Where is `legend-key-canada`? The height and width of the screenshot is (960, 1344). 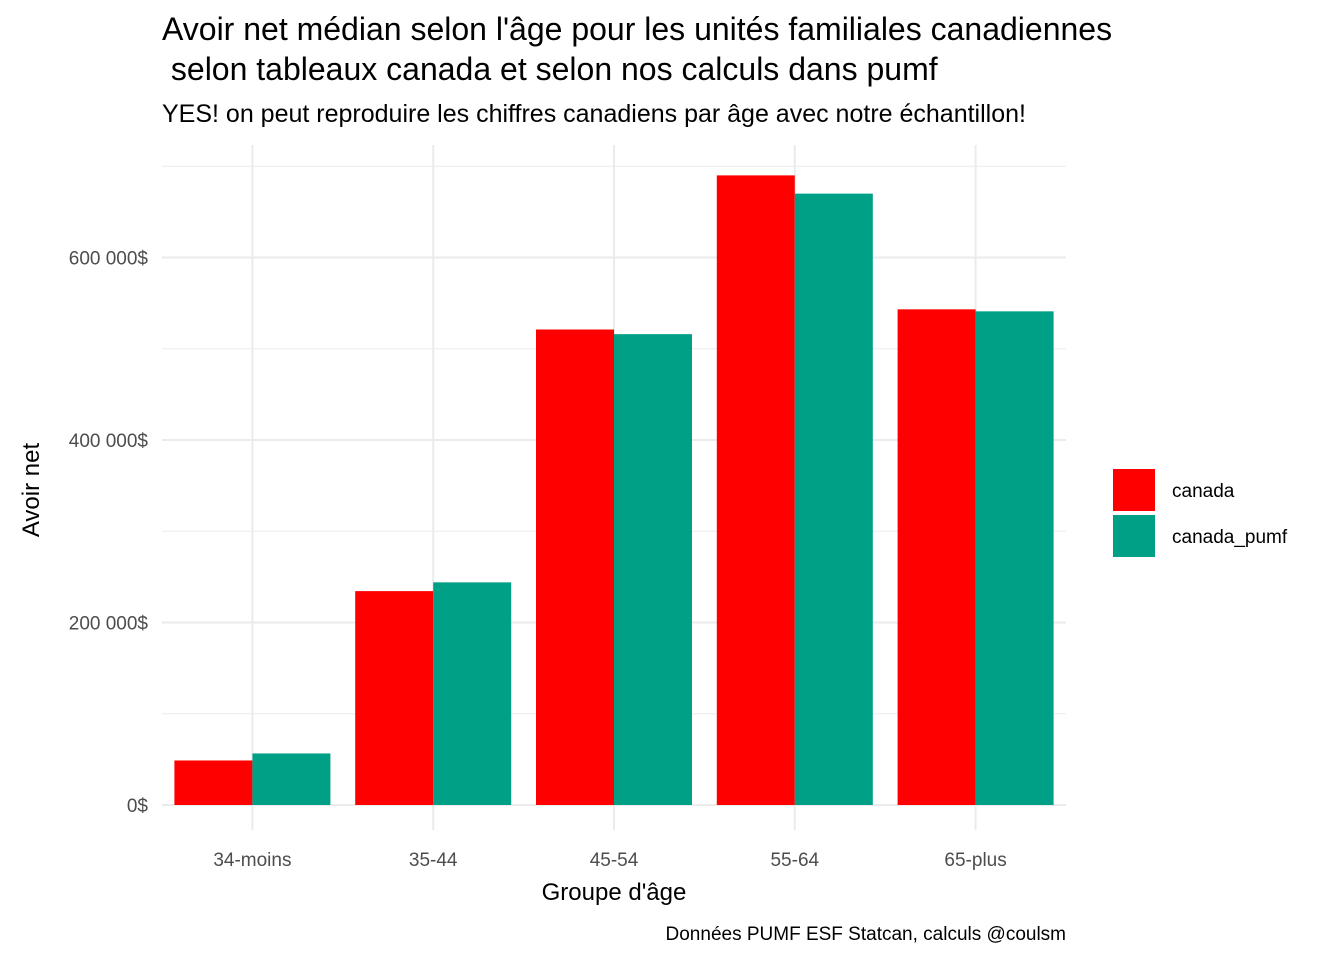 legend-key-canada is located at coordinates (1134, 490).